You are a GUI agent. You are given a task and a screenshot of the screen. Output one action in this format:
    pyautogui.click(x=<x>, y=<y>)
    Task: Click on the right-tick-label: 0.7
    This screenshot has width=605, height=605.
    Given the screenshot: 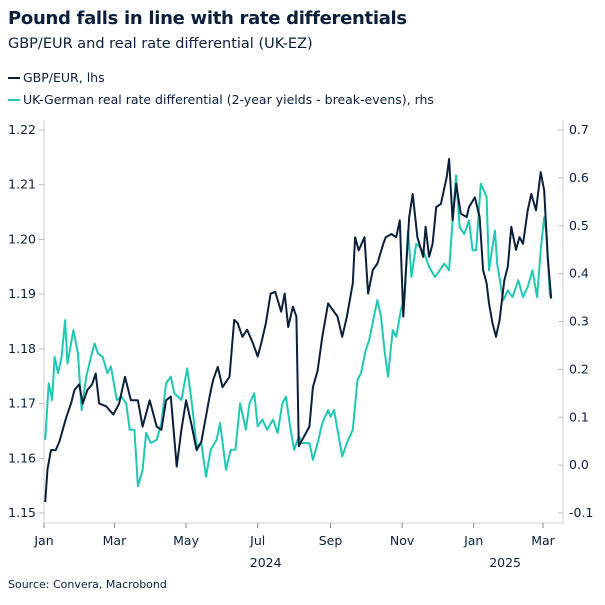 What is the action you would take?
    pyautogui.click(x=579, y=129)
    